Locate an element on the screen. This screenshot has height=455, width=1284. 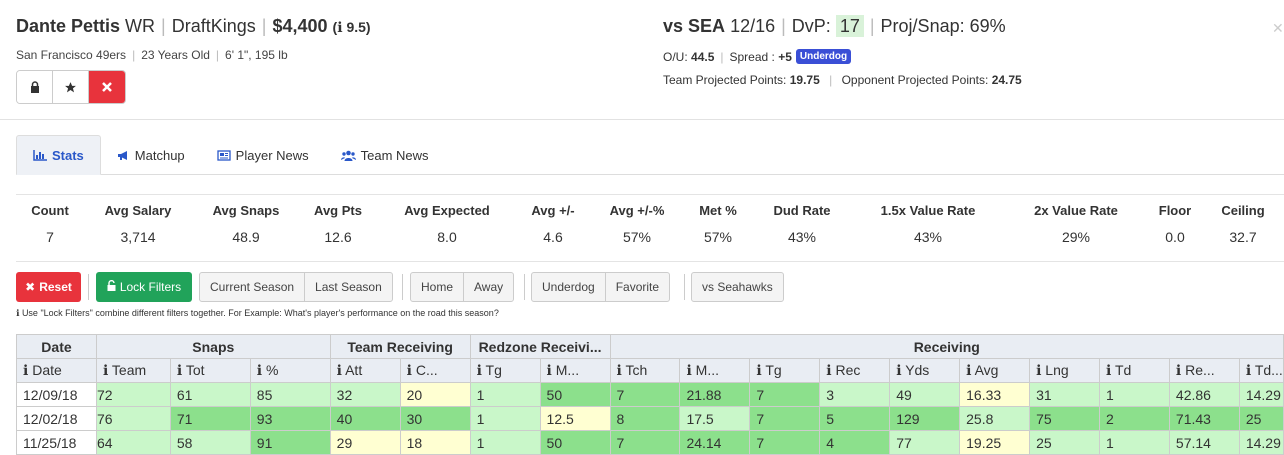
column-header: ℹ Team is located at coordinates (133, 370).